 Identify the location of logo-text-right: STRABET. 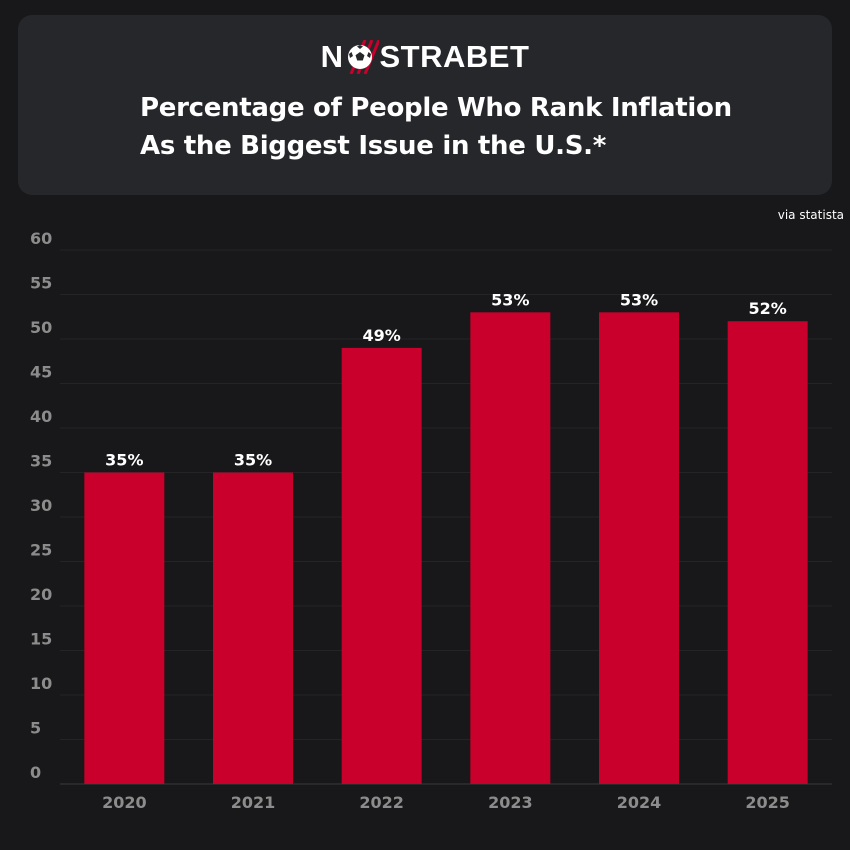
(454, 56).